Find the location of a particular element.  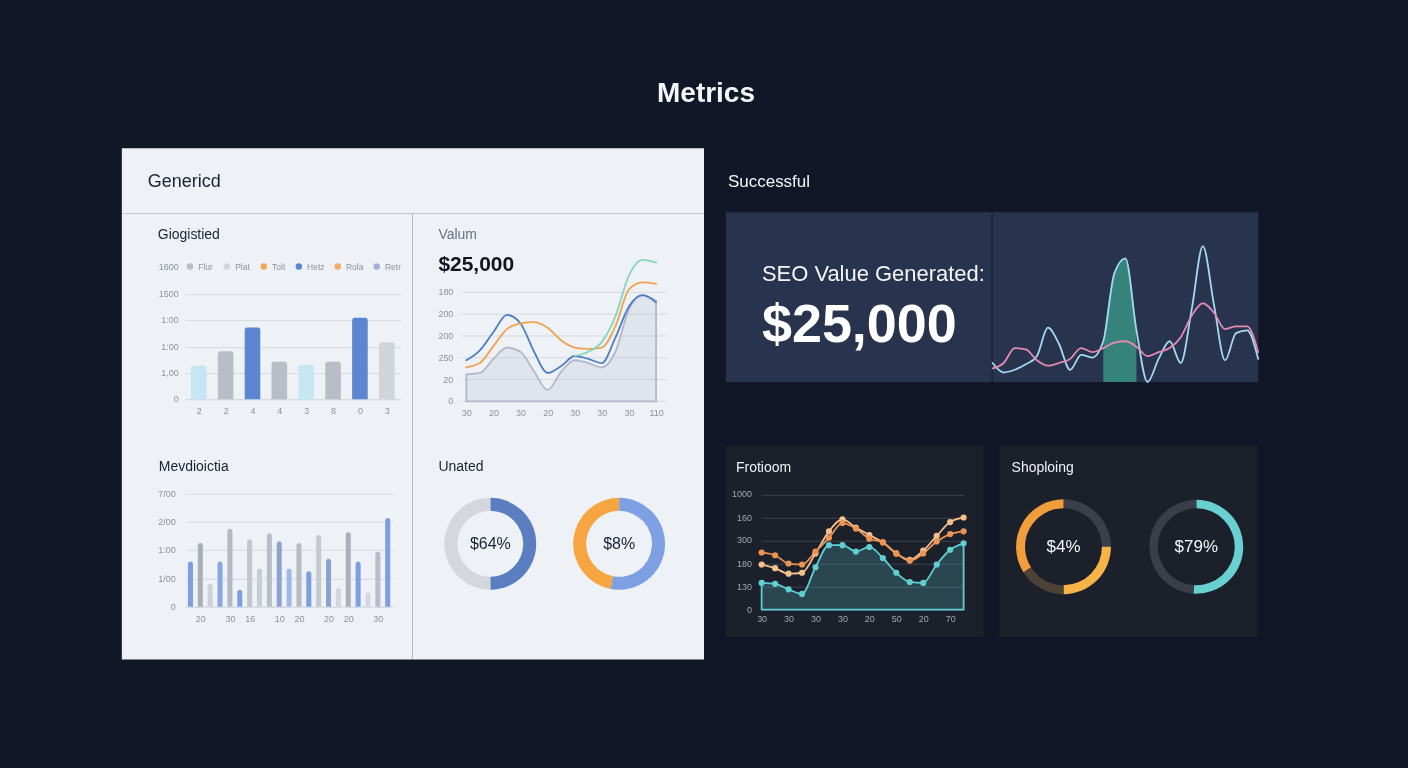

x-tick-label: 50 is located at coordinates (896, 619).